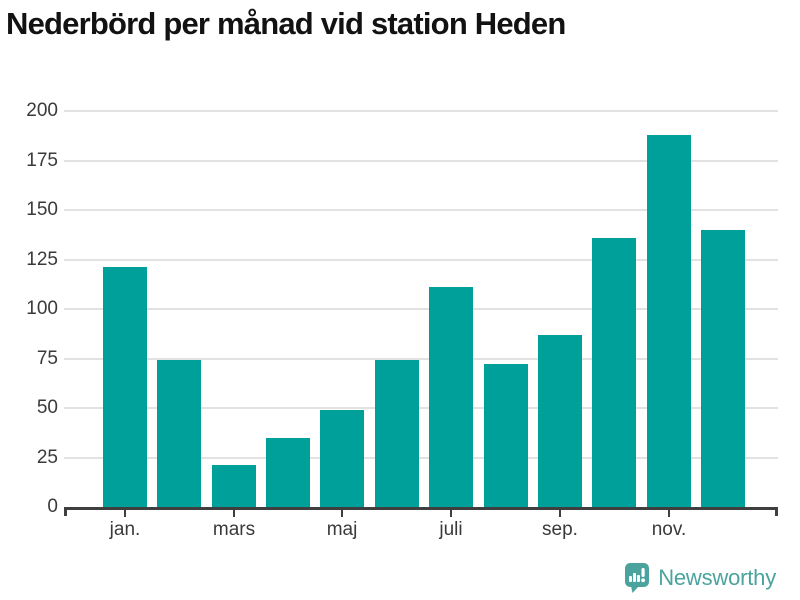 This screenshot has height=600, width=800. I want to click on y-axis-tick-label: 125, so click(42, 259).